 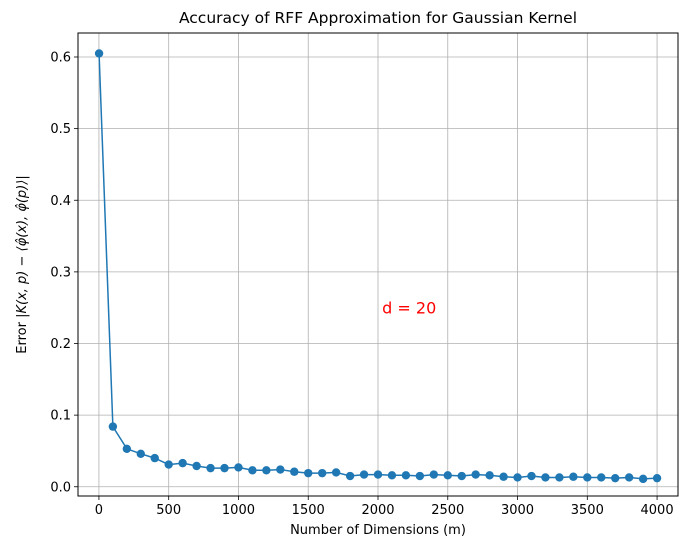 What do you see at coordinates (60, 201) in the screenshot?
I see `y-tick-label: 0.4` at bounding box center [60, 201].